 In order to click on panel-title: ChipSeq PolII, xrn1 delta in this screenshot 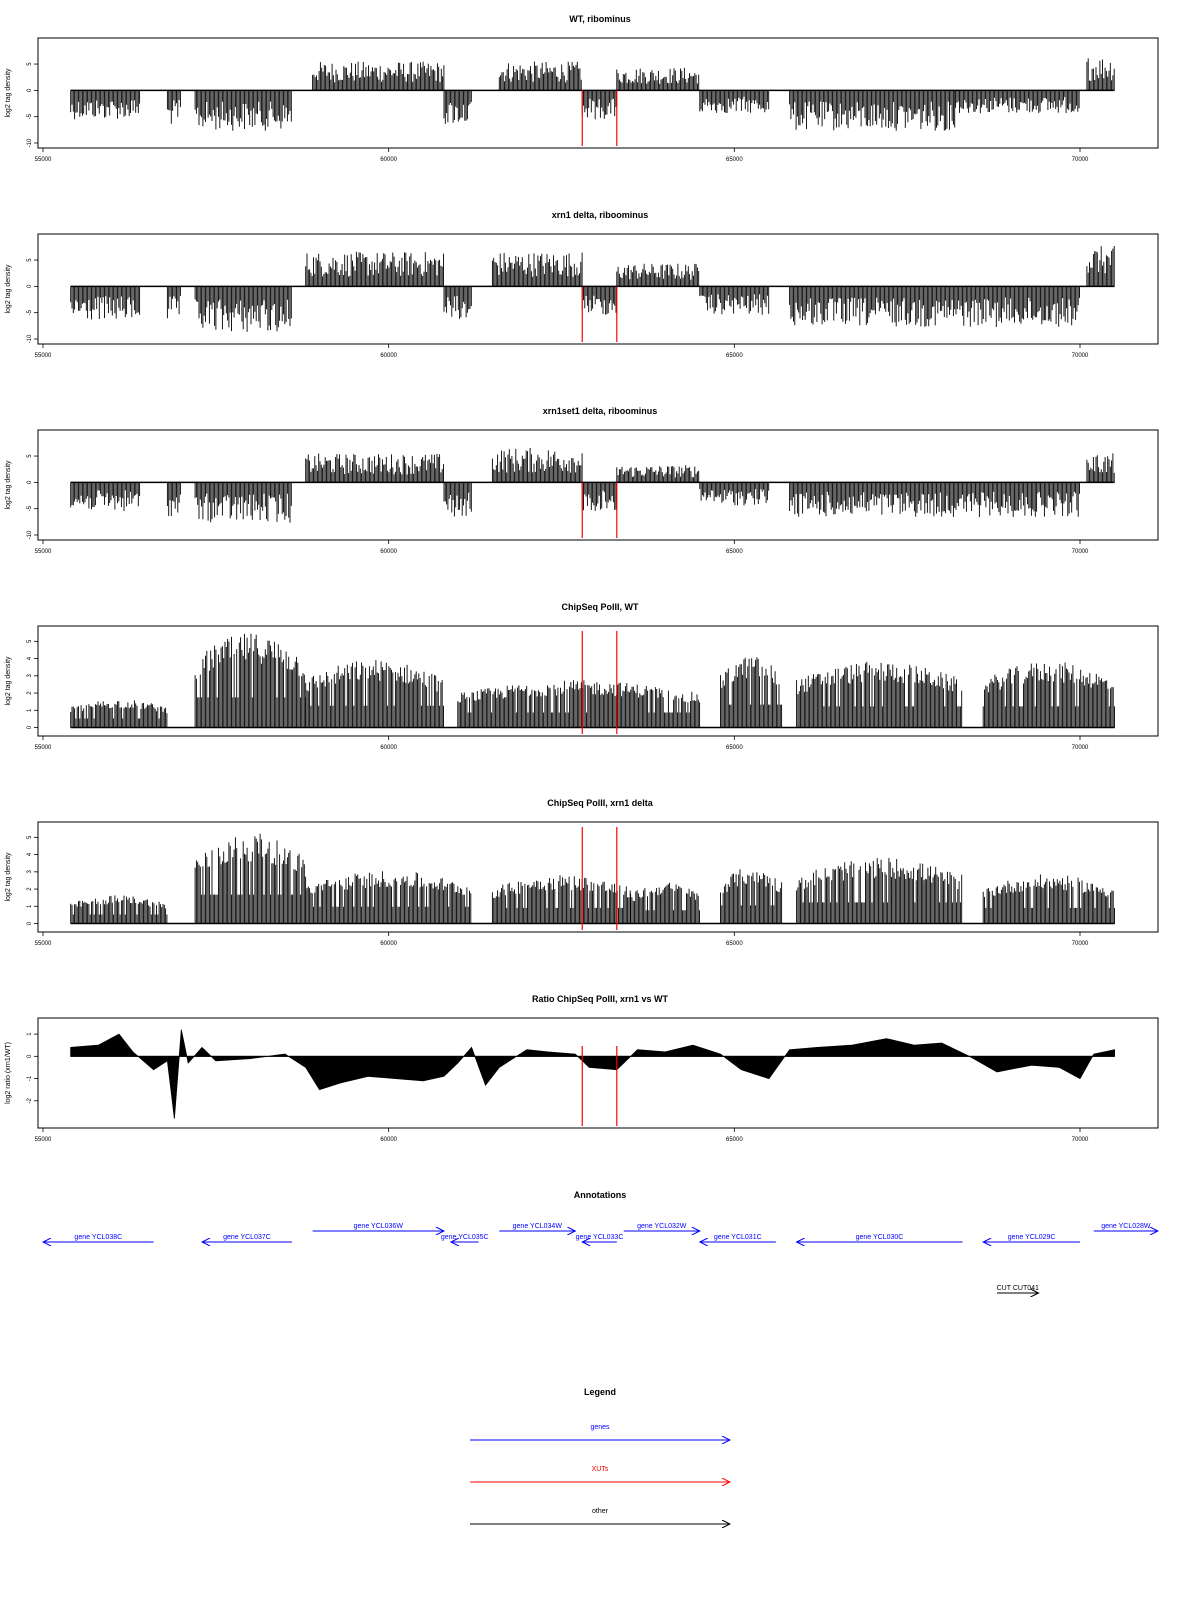, I will do `click(600, 803)`.